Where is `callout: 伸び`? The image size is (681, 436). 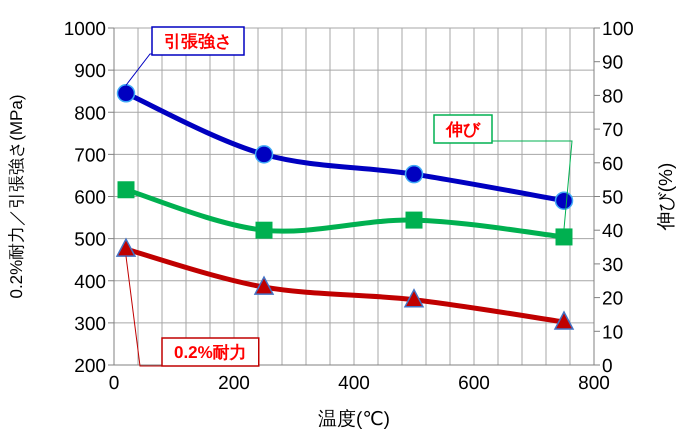 callout: 伸び is located at coordinates (503, 172).